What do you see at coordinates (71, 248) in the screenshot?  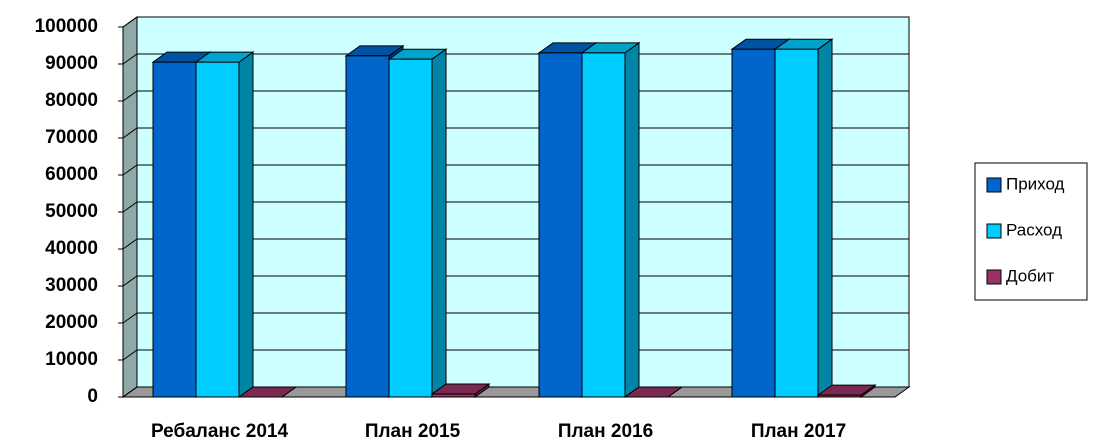 I see `y-tick-label: 40000` at bounding box center [71, 248].